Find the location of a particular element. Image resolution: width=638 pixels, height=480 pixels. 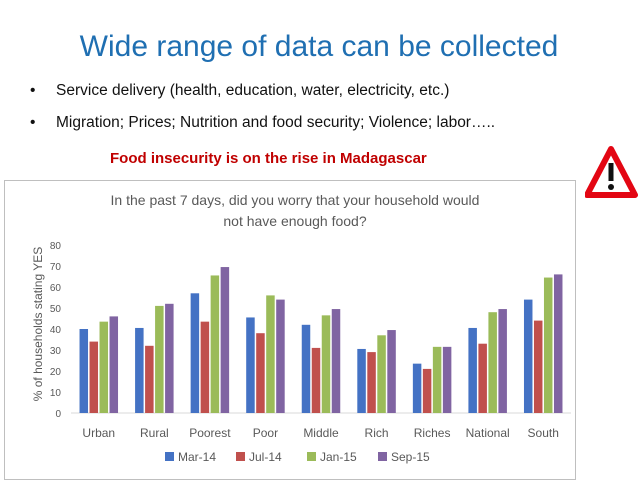

y-axis-label: % of households stating YES is located at coordinates (38, 324).